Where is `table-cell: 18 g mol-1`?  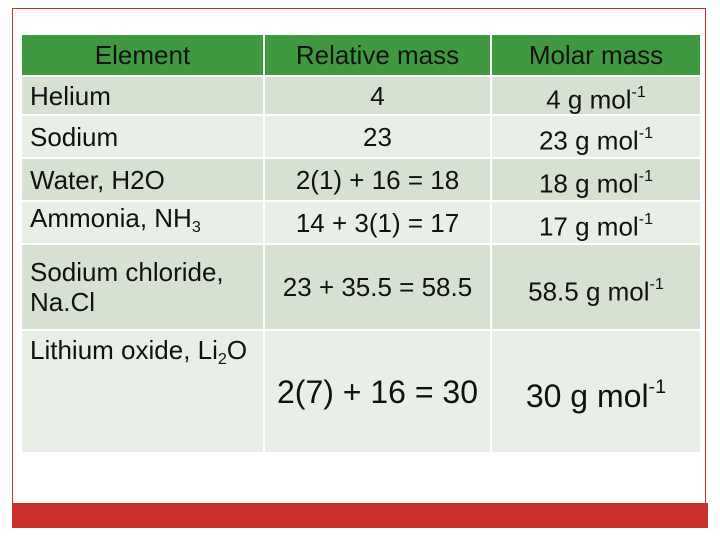
table-cell: 18 g mol-1 is located at coordinates (596, 180).